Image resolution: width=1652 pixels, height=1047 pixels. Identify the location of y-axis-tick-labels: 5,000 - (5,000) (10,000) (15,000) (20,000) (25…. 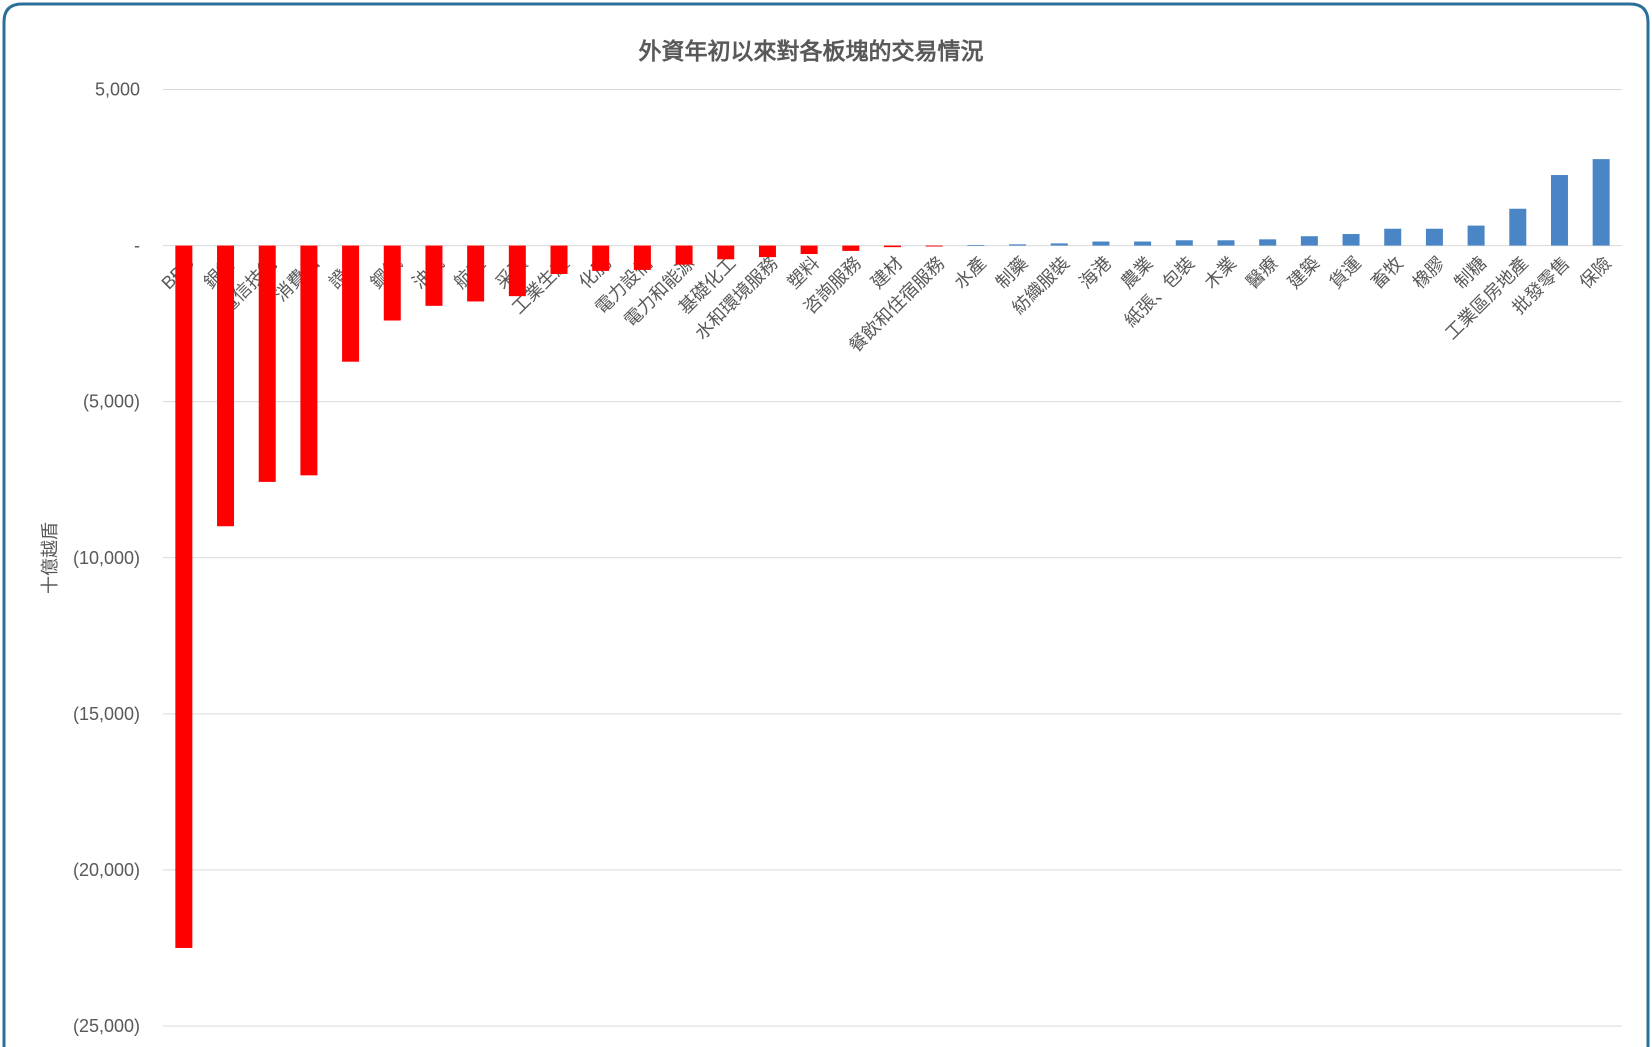
(106, 558).